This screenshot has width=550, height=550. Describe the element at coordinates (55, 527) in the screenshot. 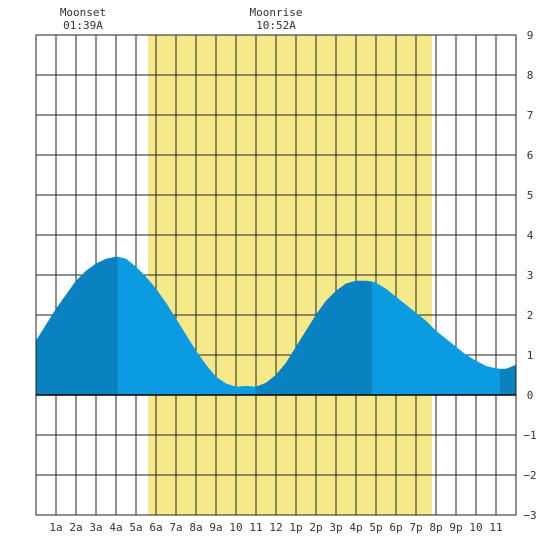

I see `x-tick-label: 1a` at that location.